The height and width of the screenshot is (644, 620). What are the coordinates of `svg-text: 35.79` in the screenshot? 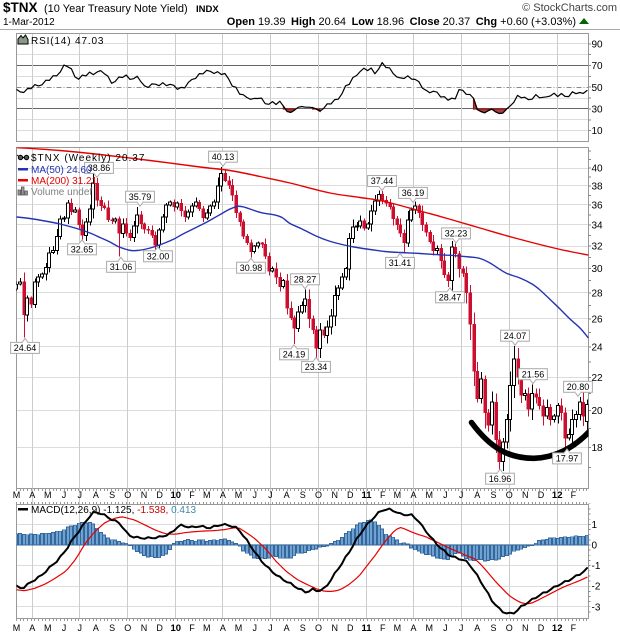 It's located at (140, 197).